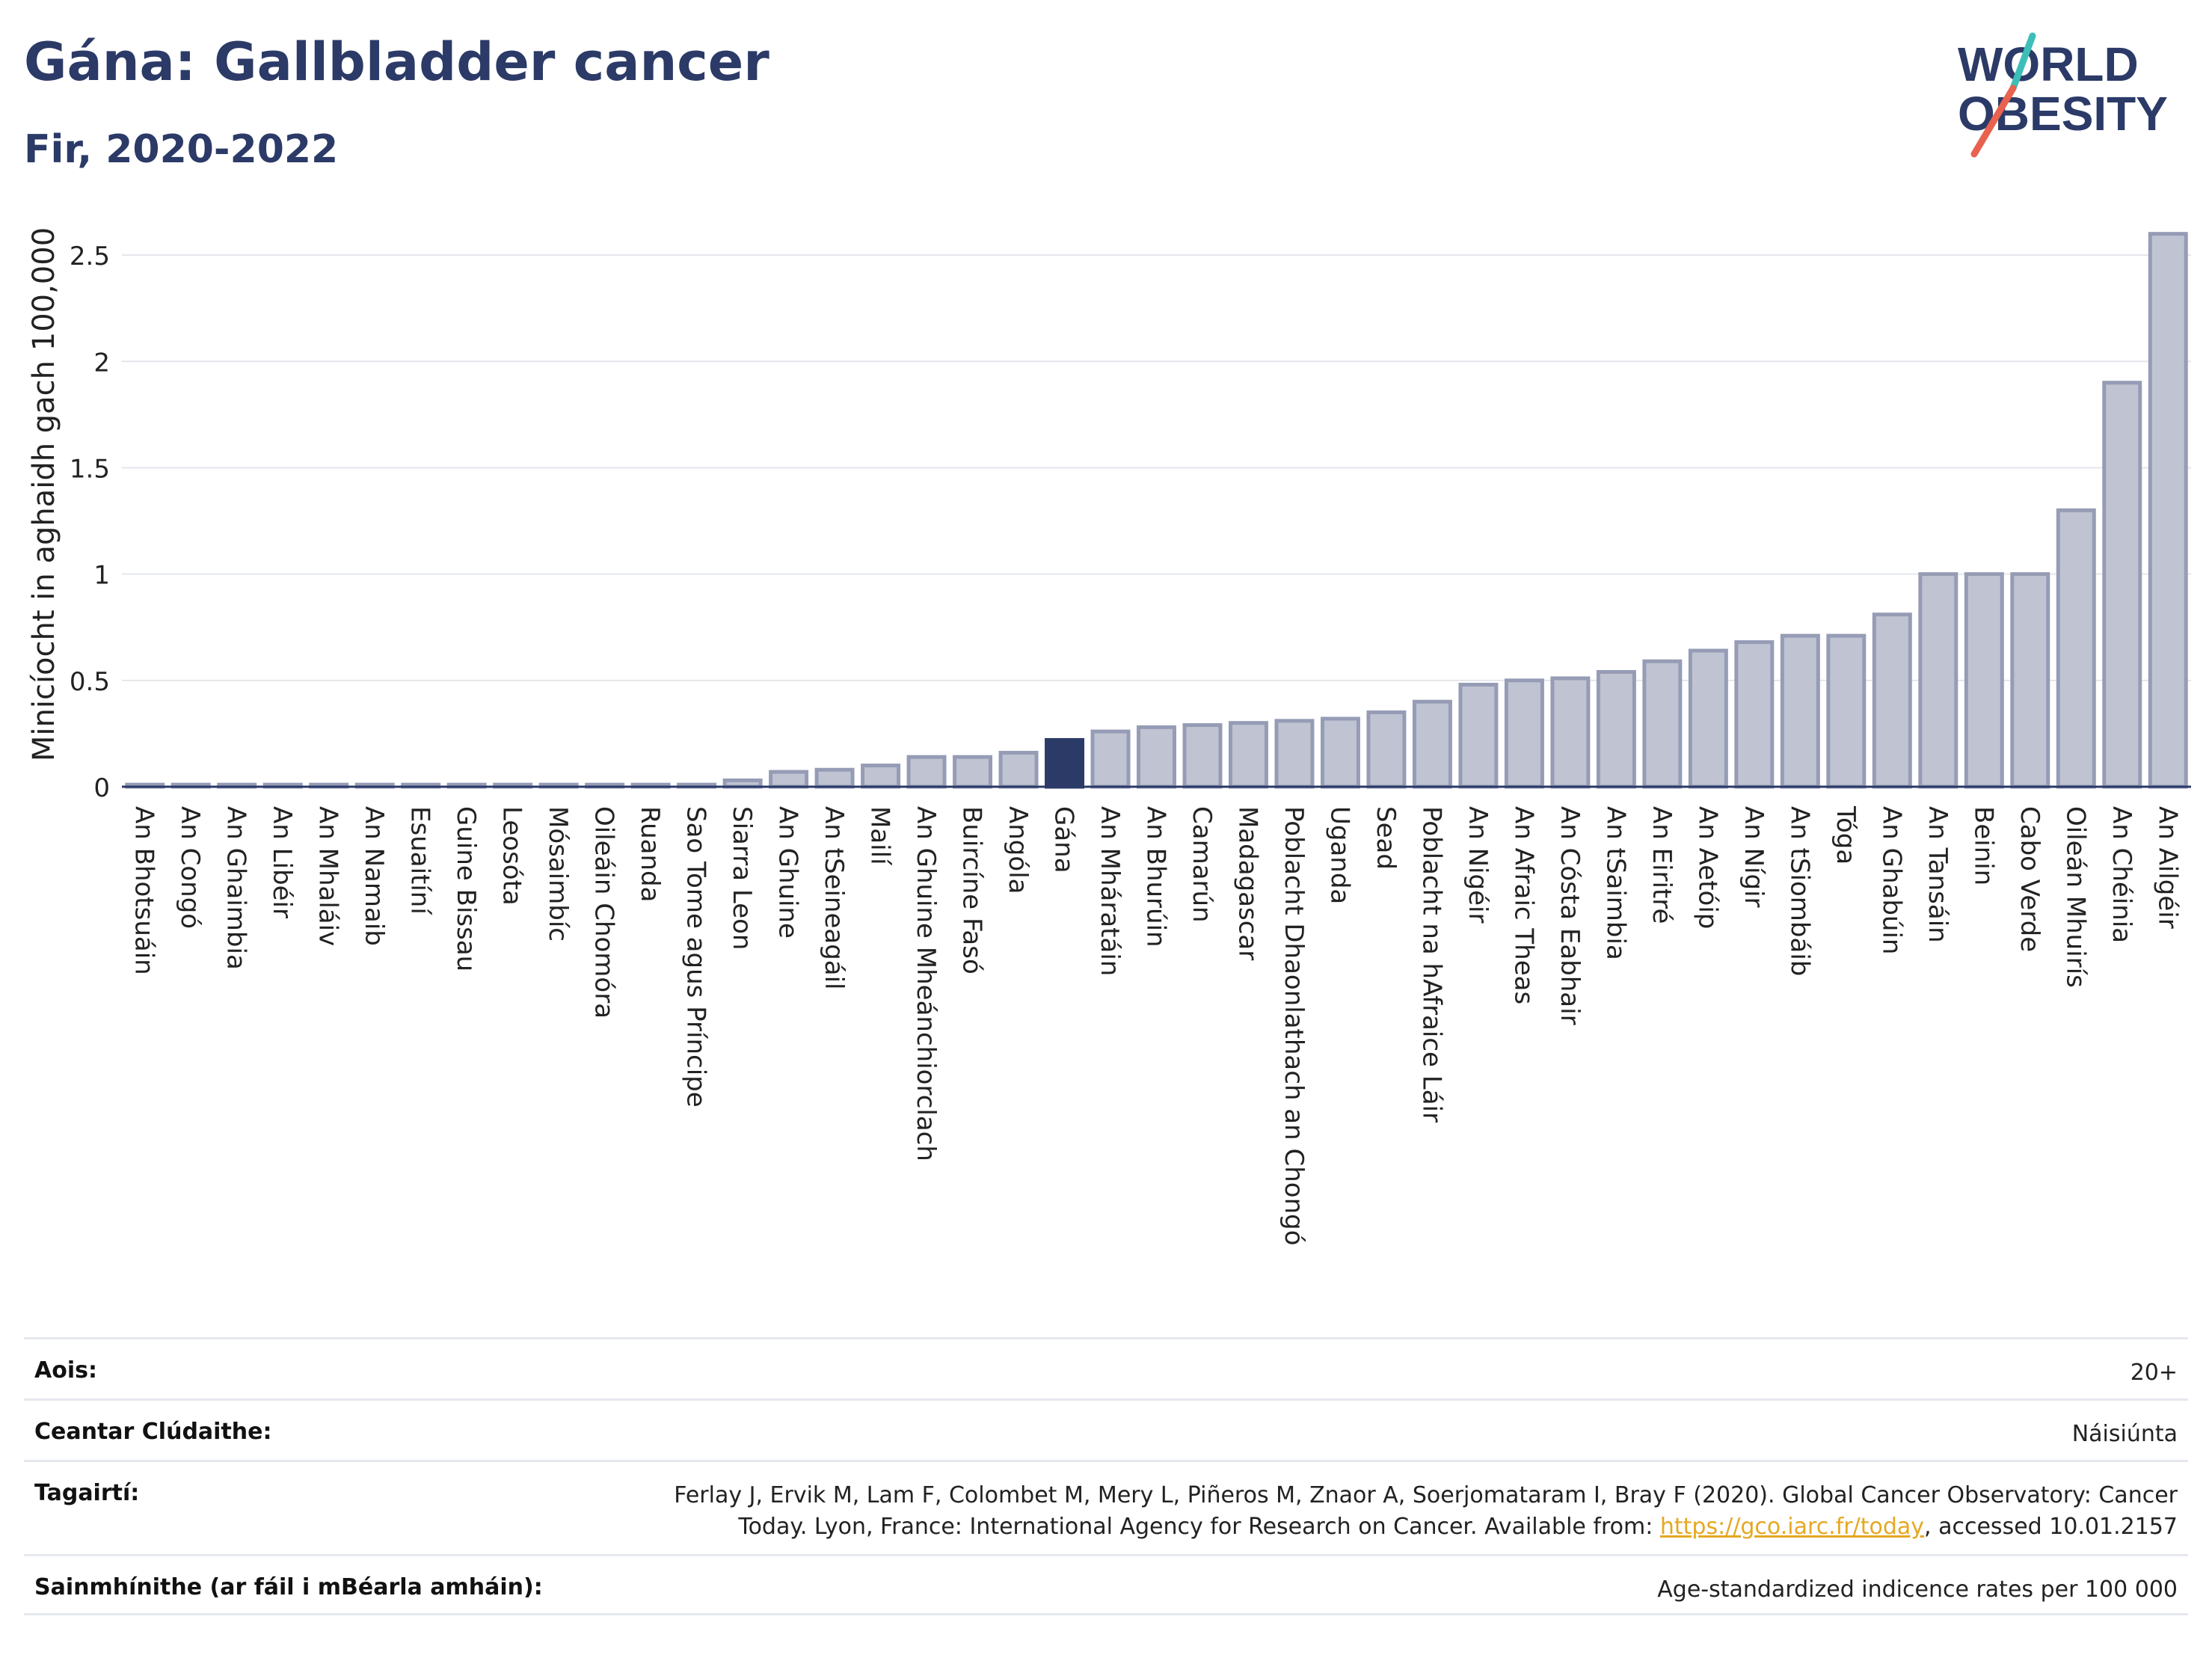 This screenshot has height=1655, width=2212. I want to click on x-tick-label: Leosóta, so click(512, 856).